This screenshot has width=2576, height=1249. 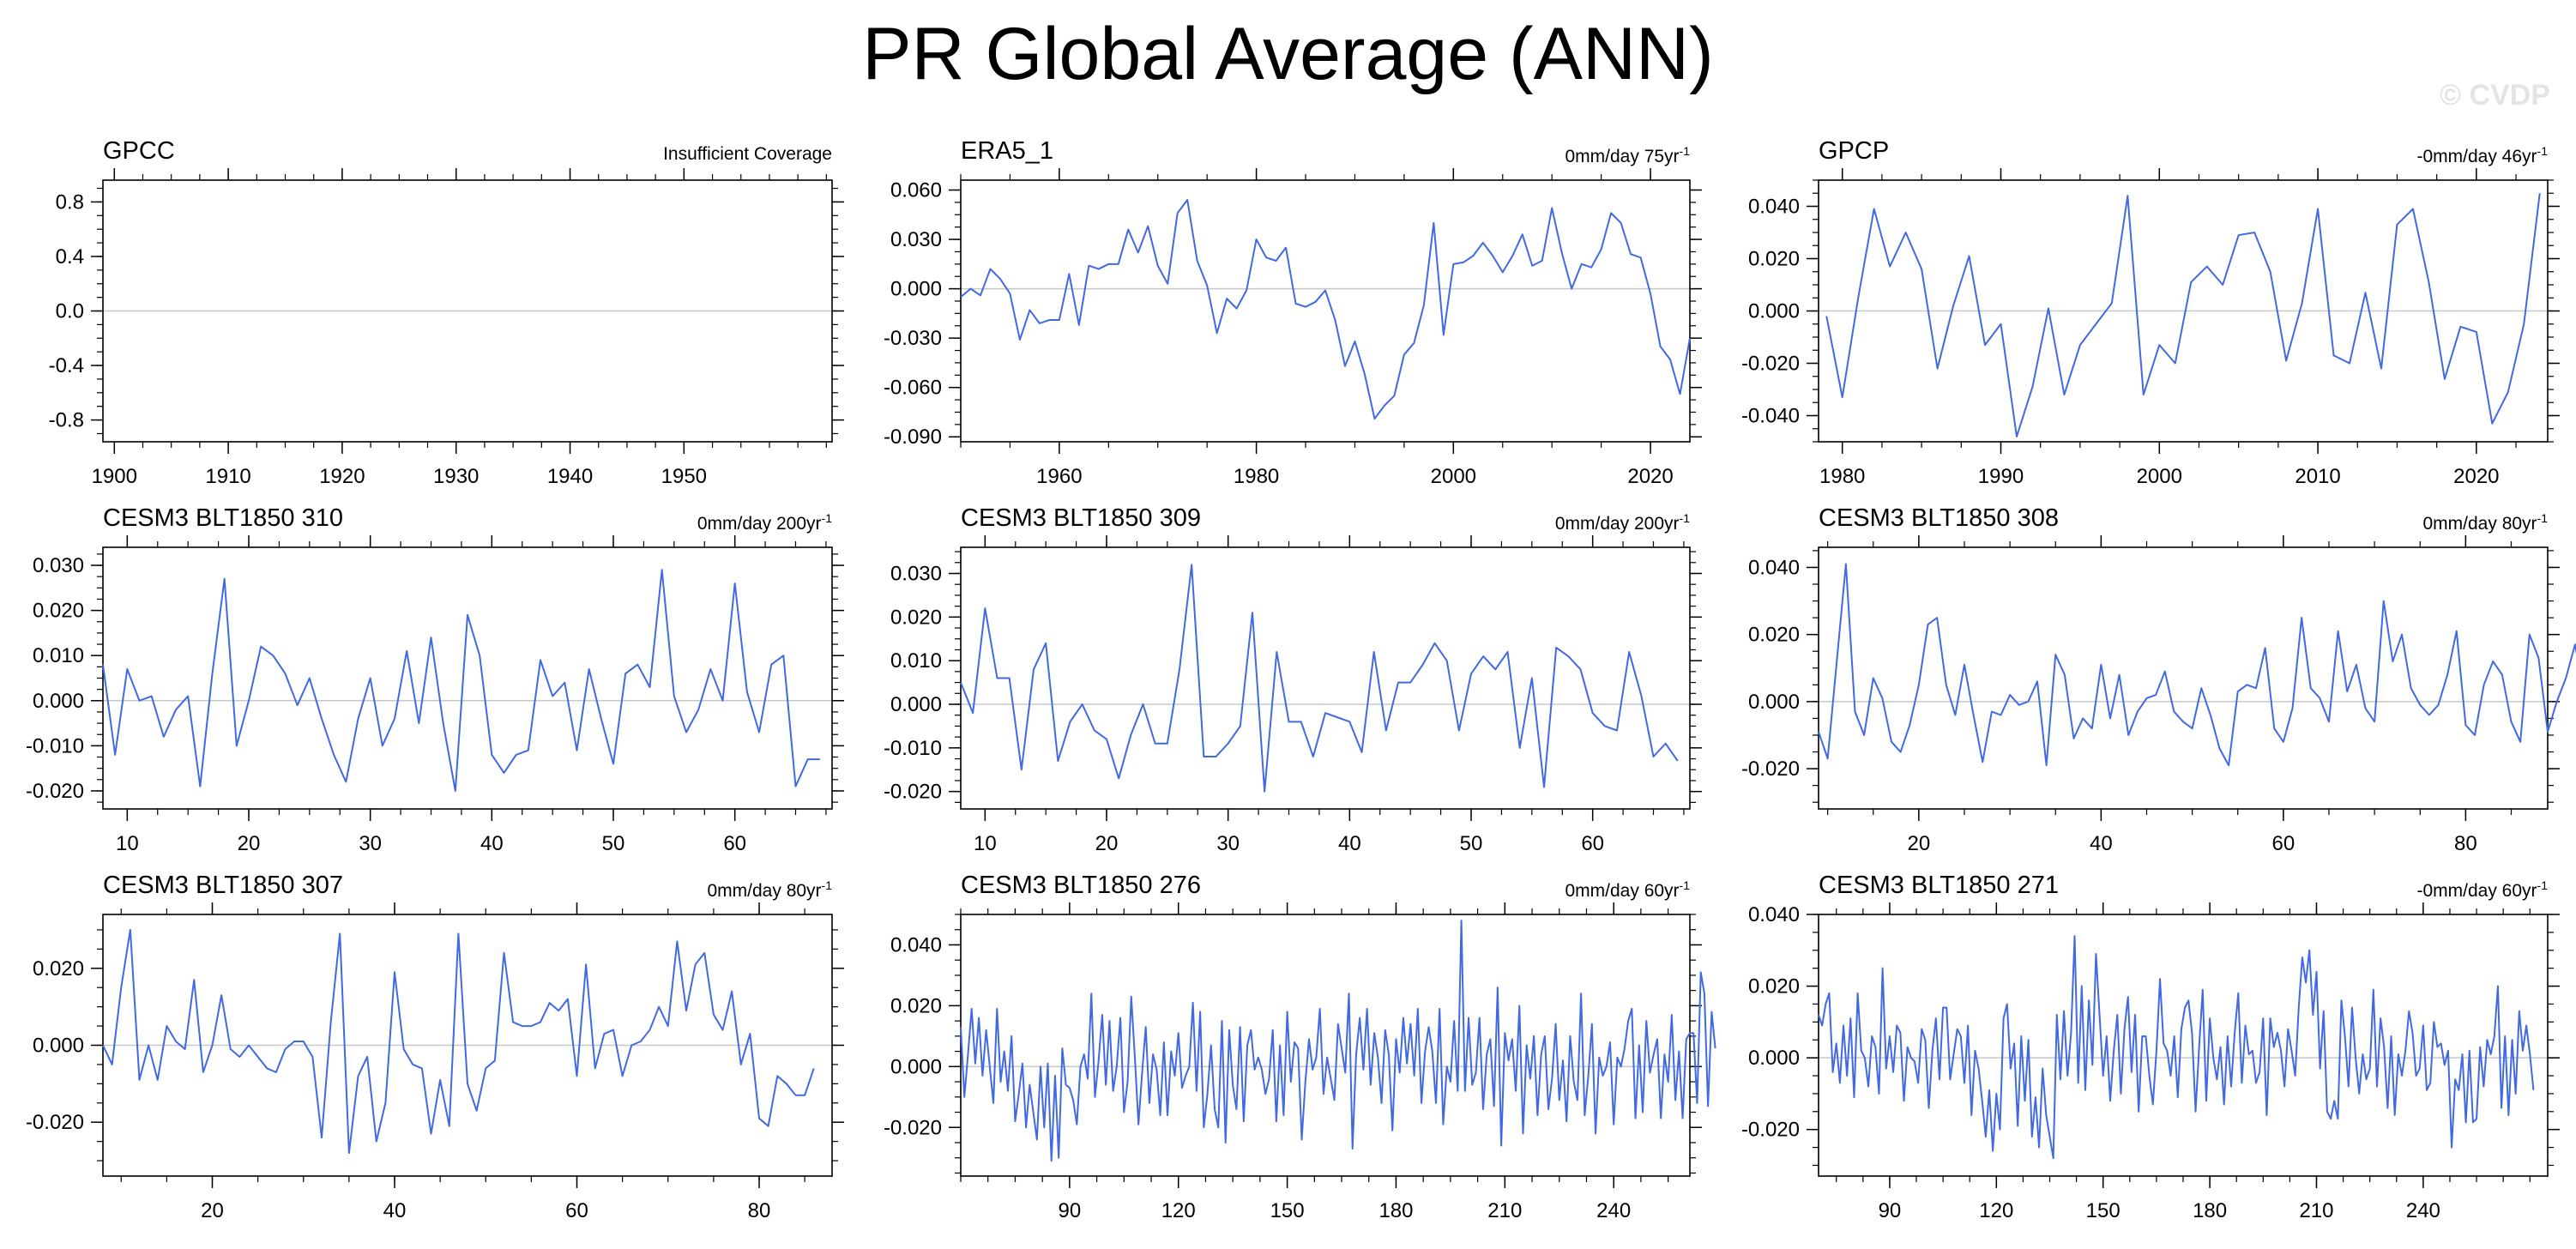 What do you see at coordinates (456, 476) in the screenshot?
I see `x-tick-label: 1930` at bounding box center [456, 476].